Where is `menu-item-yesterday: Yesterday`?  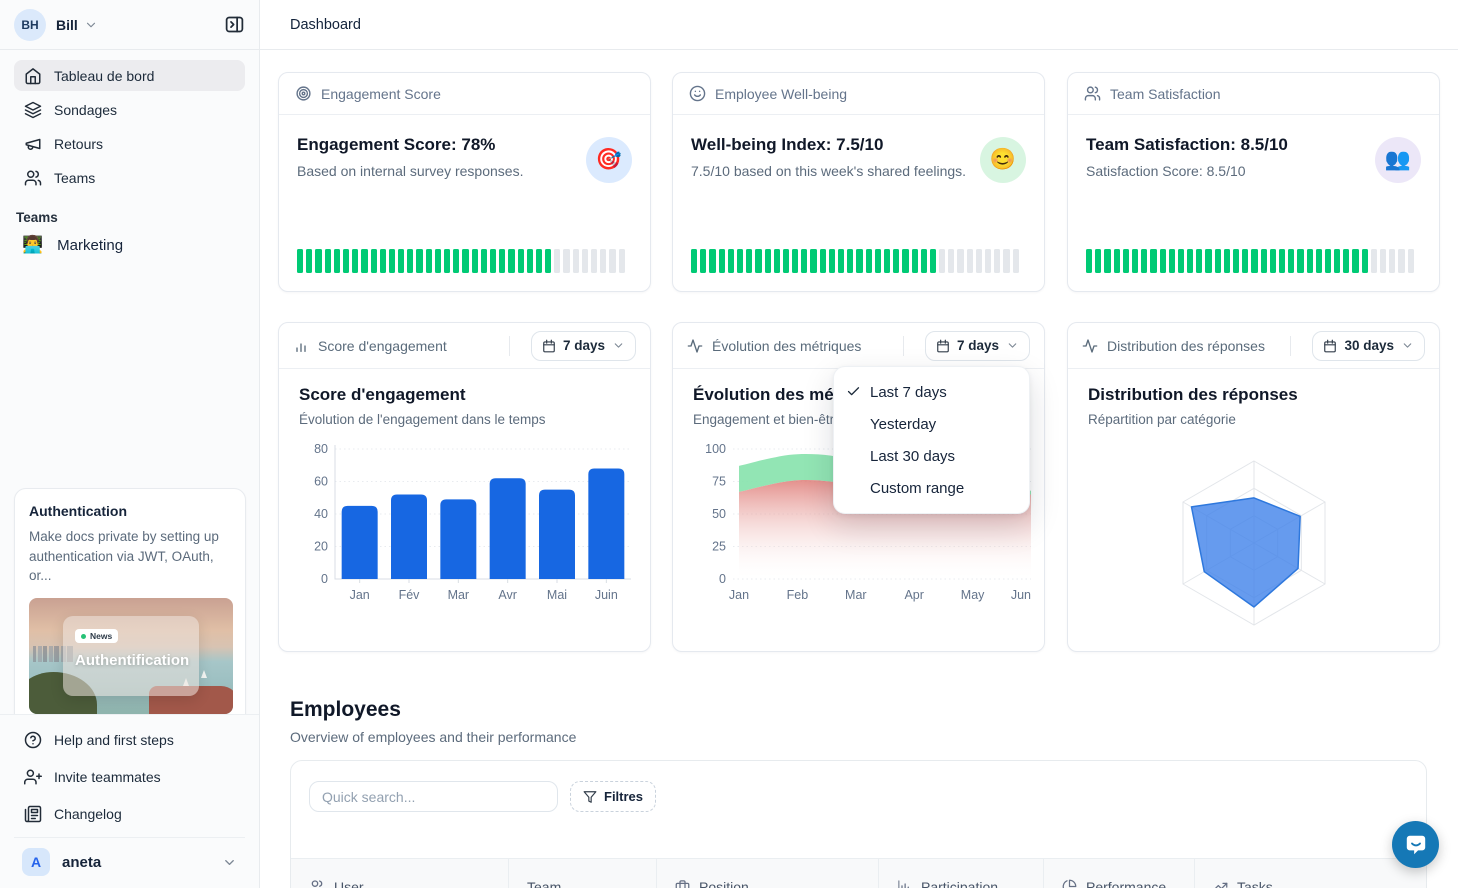
menu-item-yesterday: Yesterday is located at coordinates (931, 424).